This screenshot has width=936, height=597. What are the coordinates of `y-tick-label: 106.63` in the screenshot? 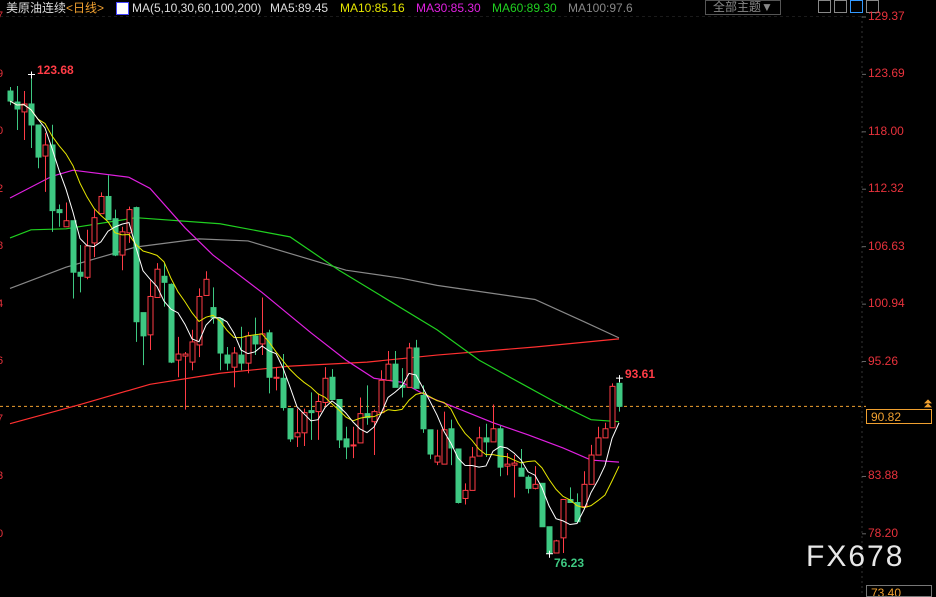 It's located at (886, 245).